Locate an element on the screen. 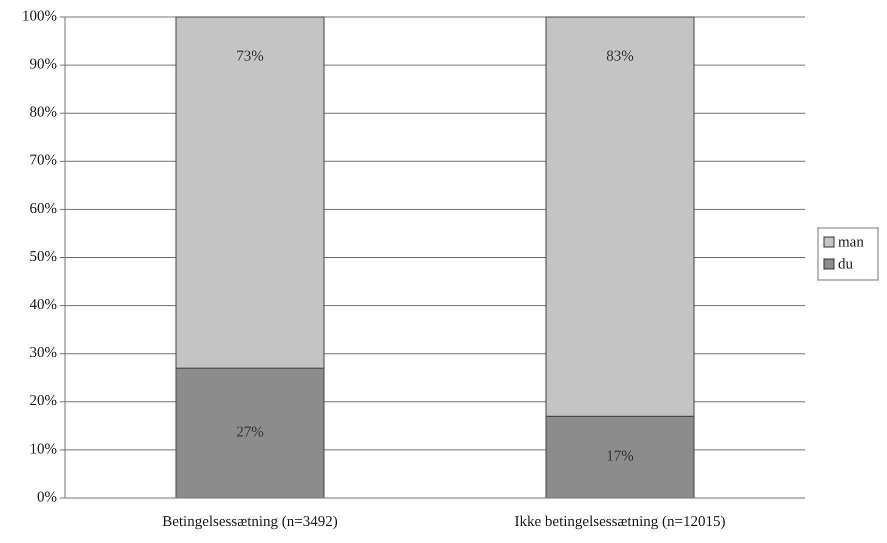 This screenshot has width=887, height=543. y-tick-label: 70% is located at coordinates (43, 160).